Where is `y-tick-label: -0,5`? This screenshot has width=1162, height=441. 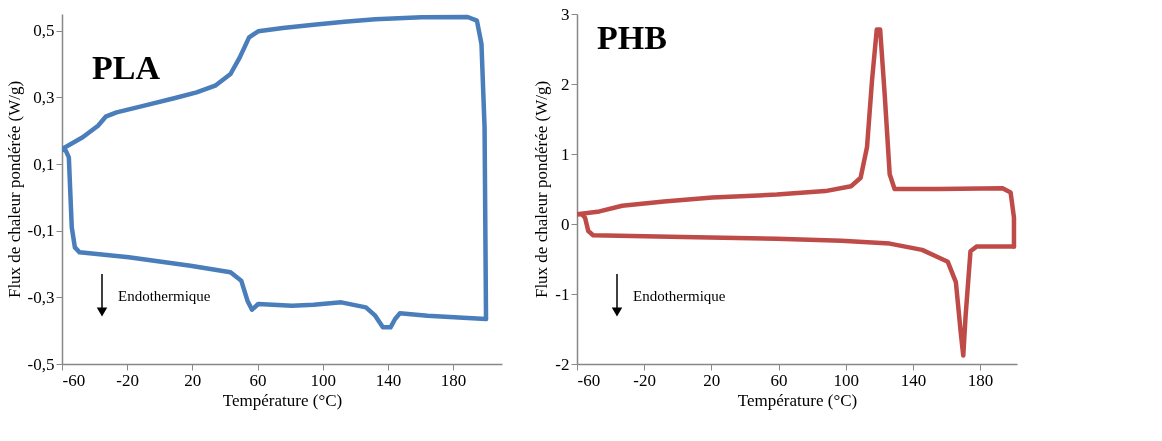
y-tick-label: -0,5 is located at coordinates (41, 364).